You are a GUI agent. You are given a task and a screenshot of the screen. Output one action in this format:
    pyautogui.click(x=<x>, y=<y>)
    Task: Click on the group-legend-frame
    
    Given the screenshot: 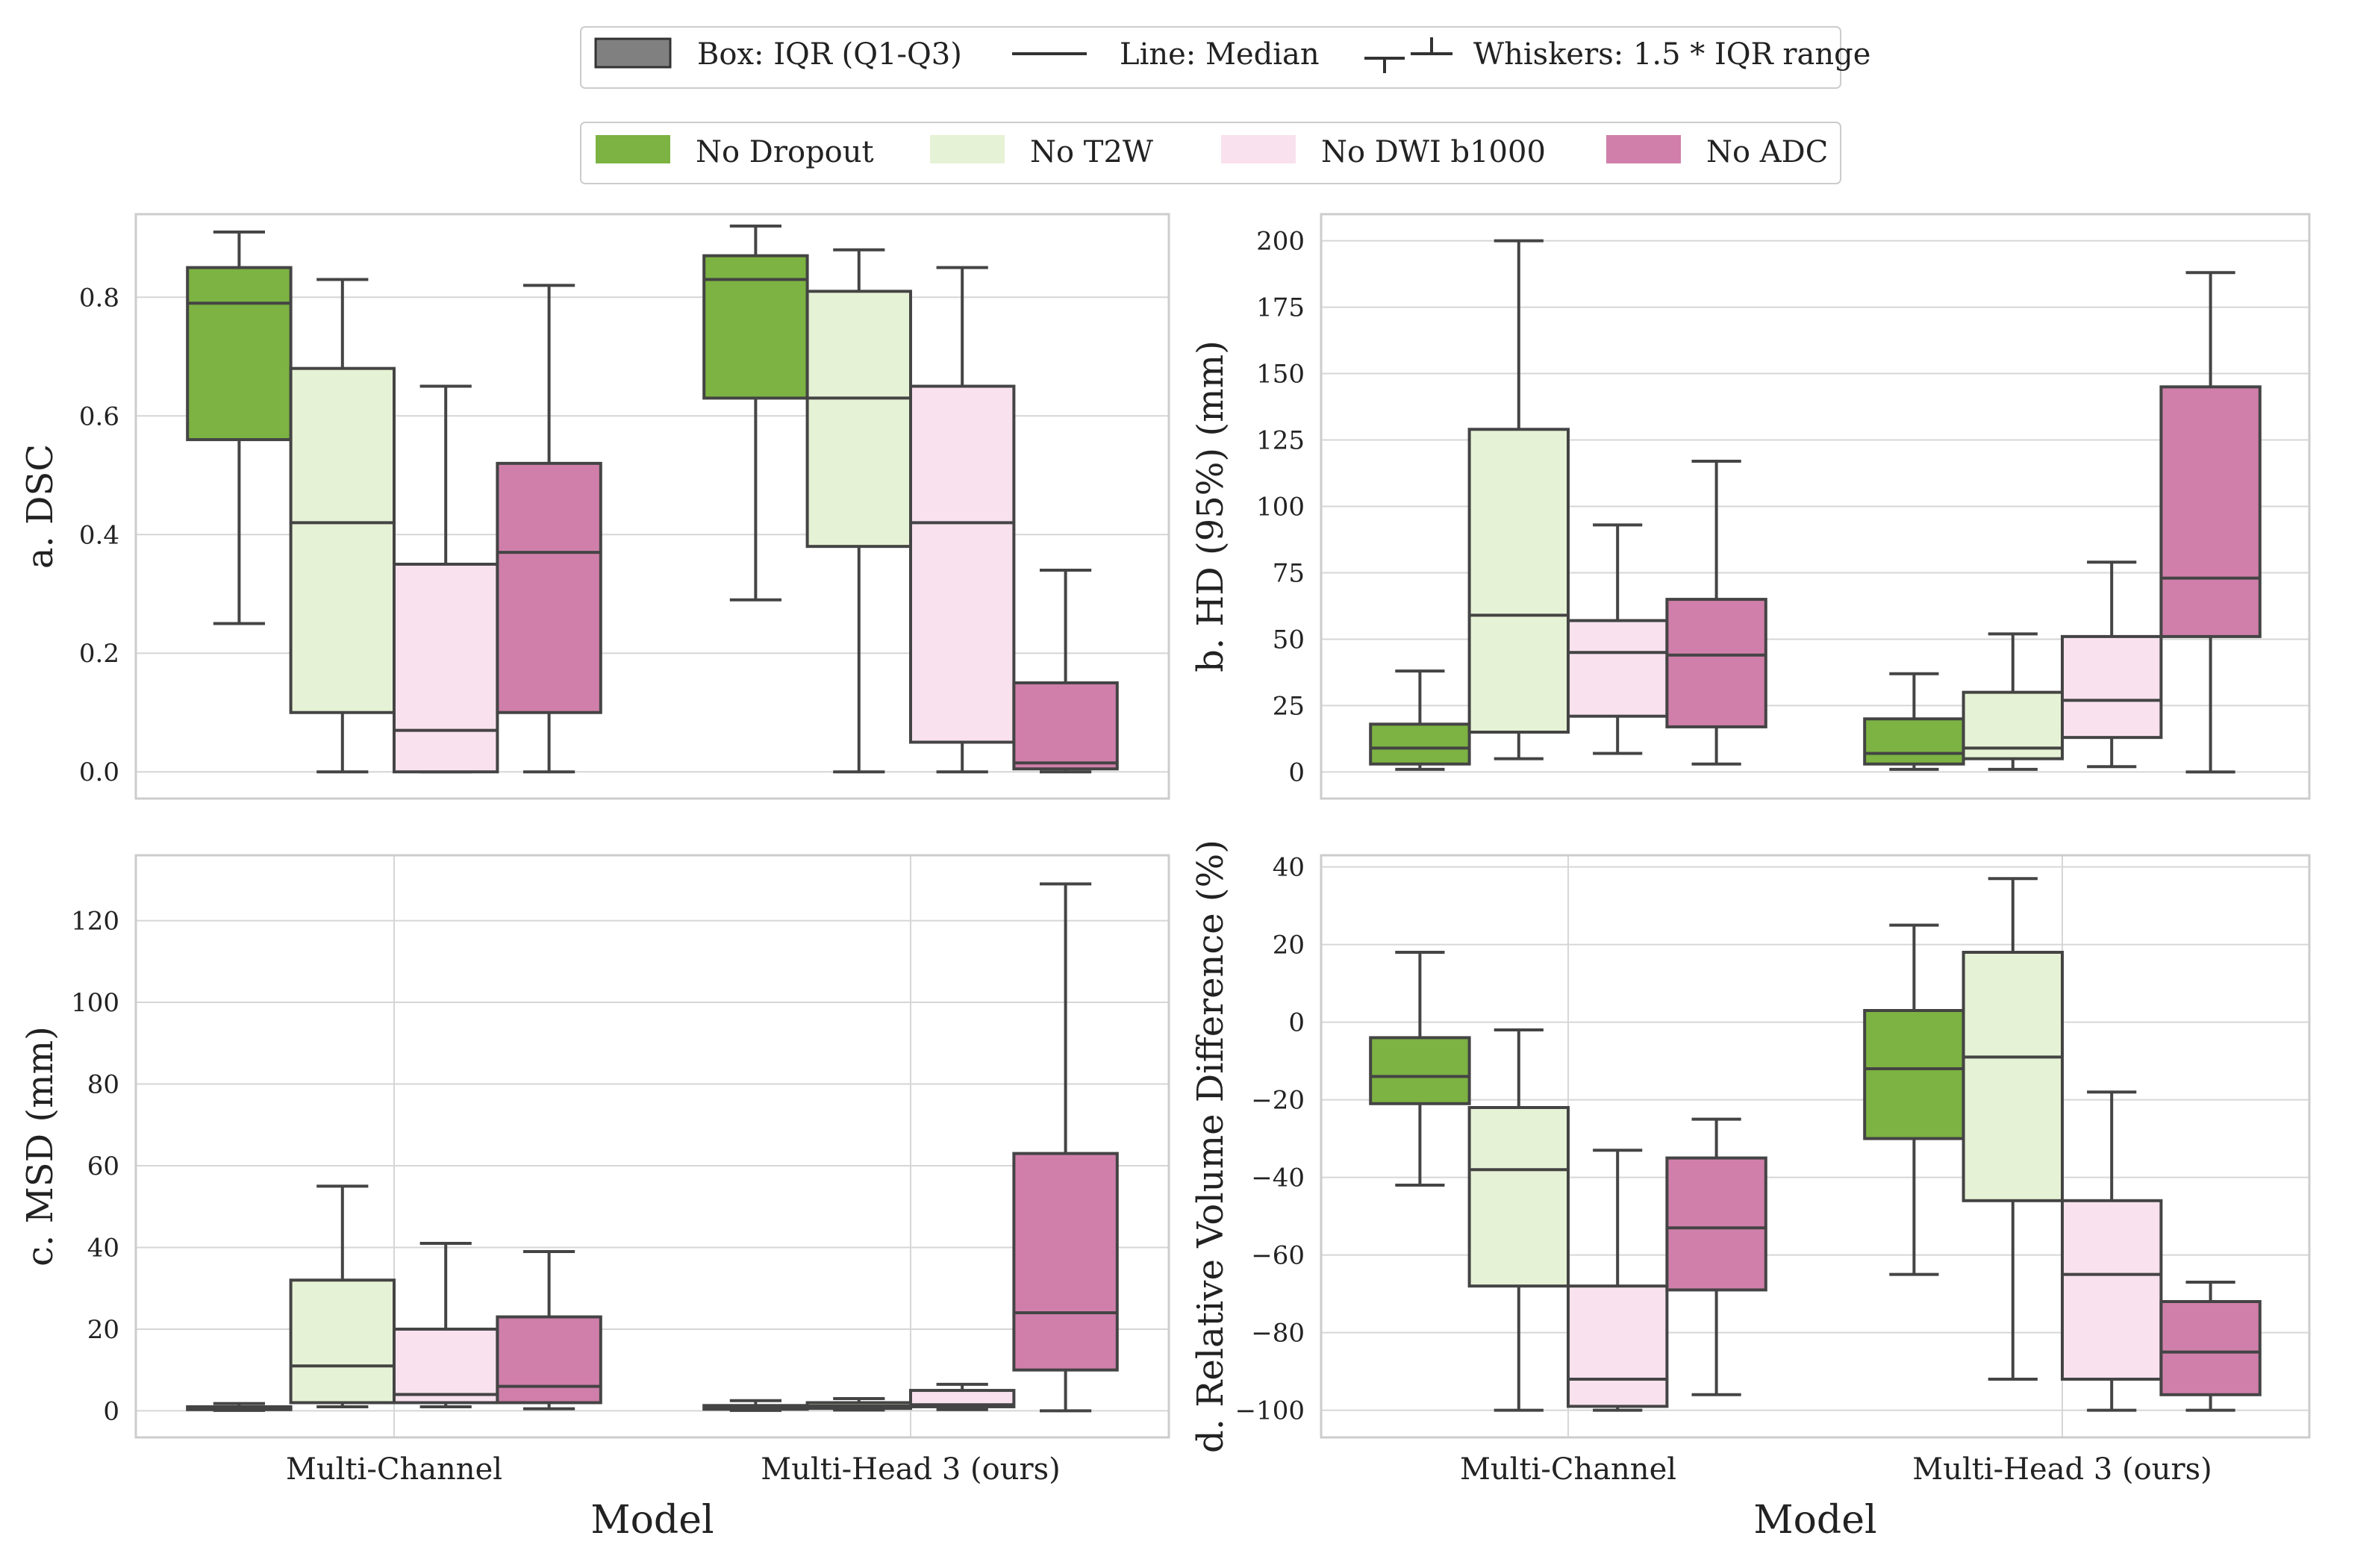 What is the action you would take?
    pyautogui.click(x=1211, y=153)
    